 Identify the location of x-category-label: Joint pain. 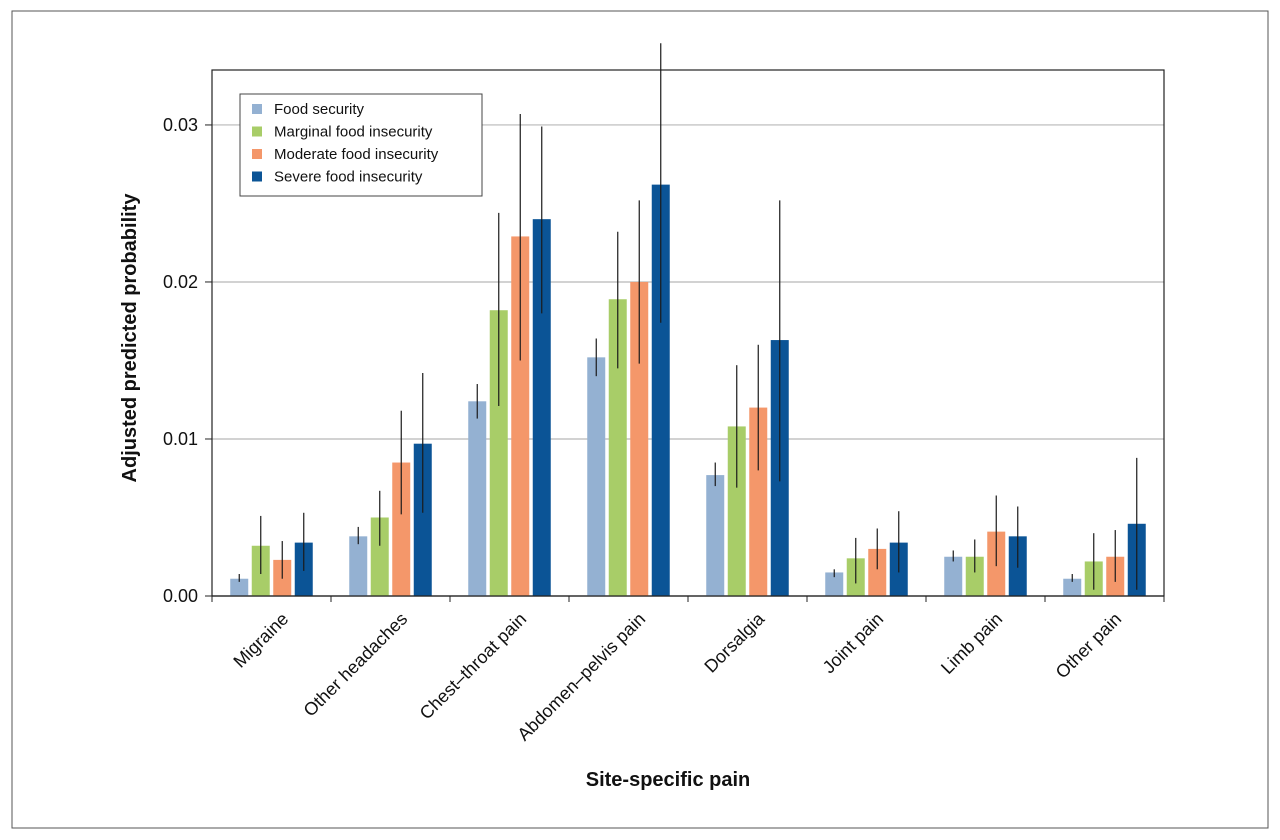
(853, 643).